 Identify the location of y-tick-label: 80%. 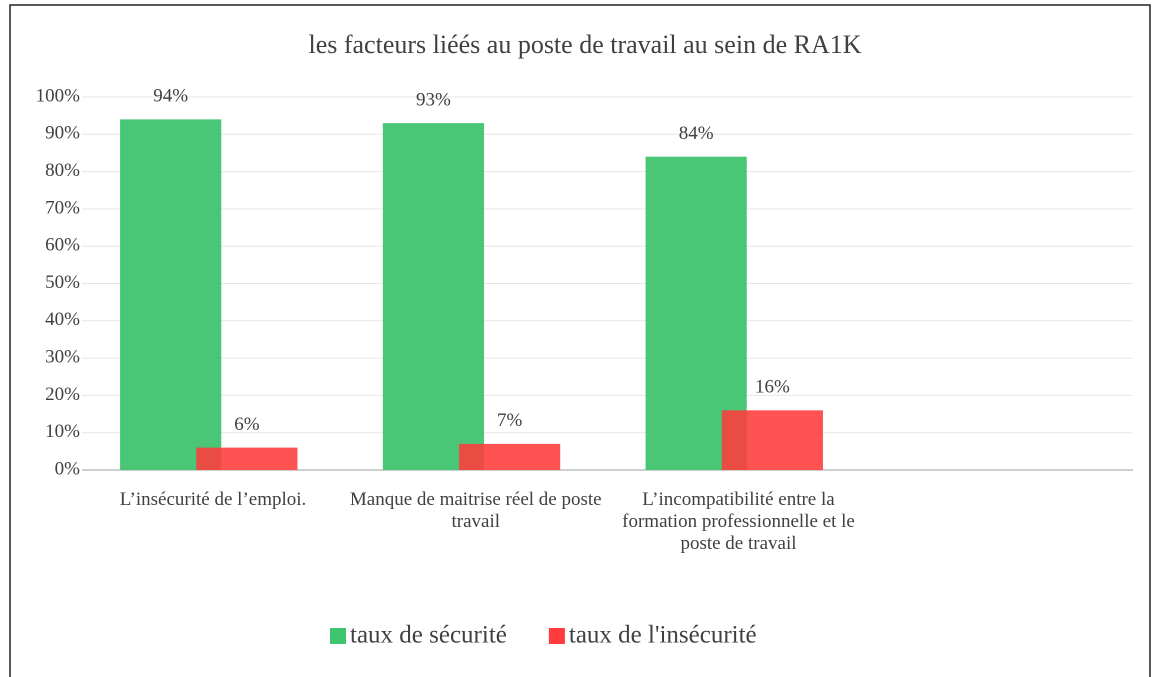
(62, 170).